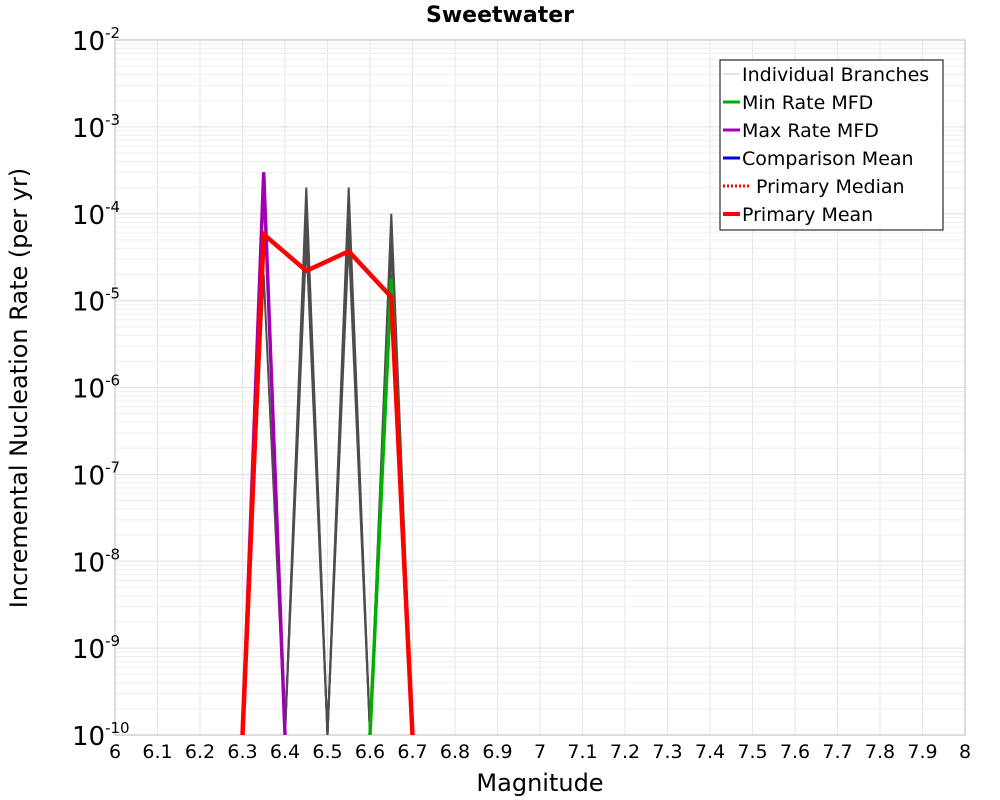  Describe the element at coordinates (157, 752) in the screenshot. I see `x-tick-label: 6.1` at that location.